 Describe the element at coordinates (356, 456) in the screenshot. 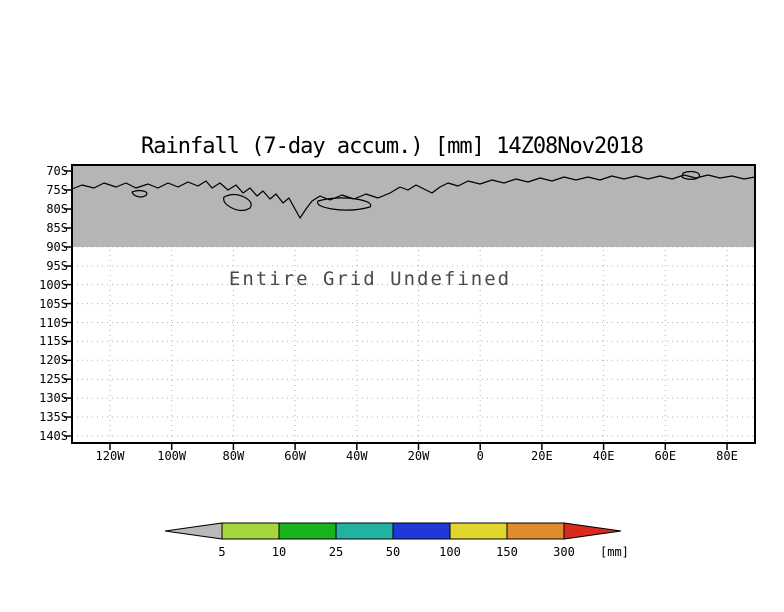

I see `x-tick-label: 40W` at that location.